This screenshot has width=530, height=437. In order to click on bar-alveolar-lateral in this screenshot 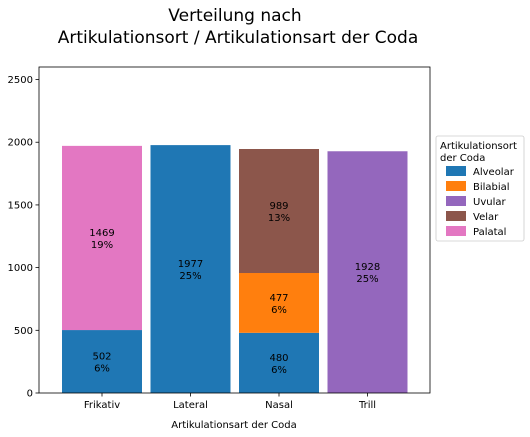, I will do `click(190, 269)`.